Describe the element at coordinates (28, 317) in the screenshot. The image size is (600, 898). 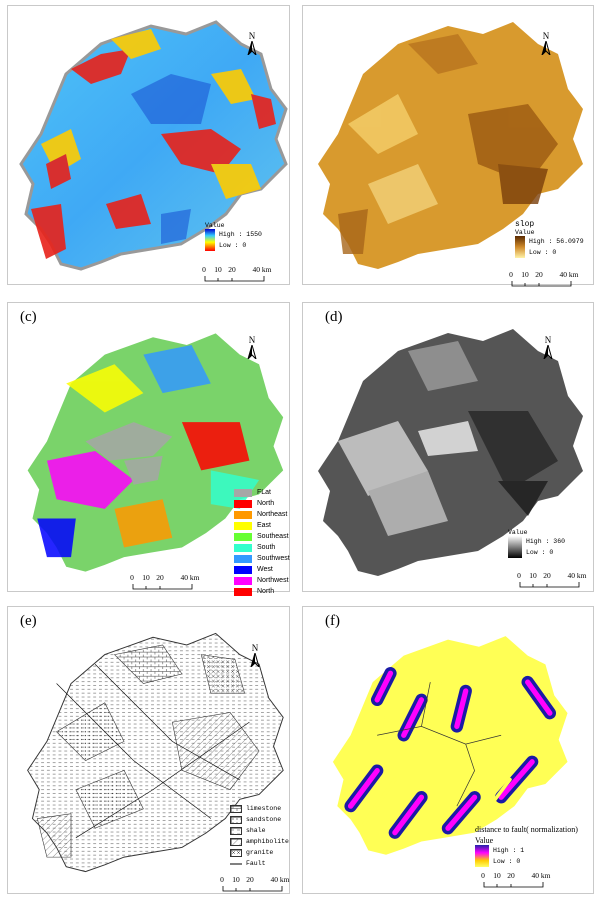
I see `panel-label: (c)` at that location.